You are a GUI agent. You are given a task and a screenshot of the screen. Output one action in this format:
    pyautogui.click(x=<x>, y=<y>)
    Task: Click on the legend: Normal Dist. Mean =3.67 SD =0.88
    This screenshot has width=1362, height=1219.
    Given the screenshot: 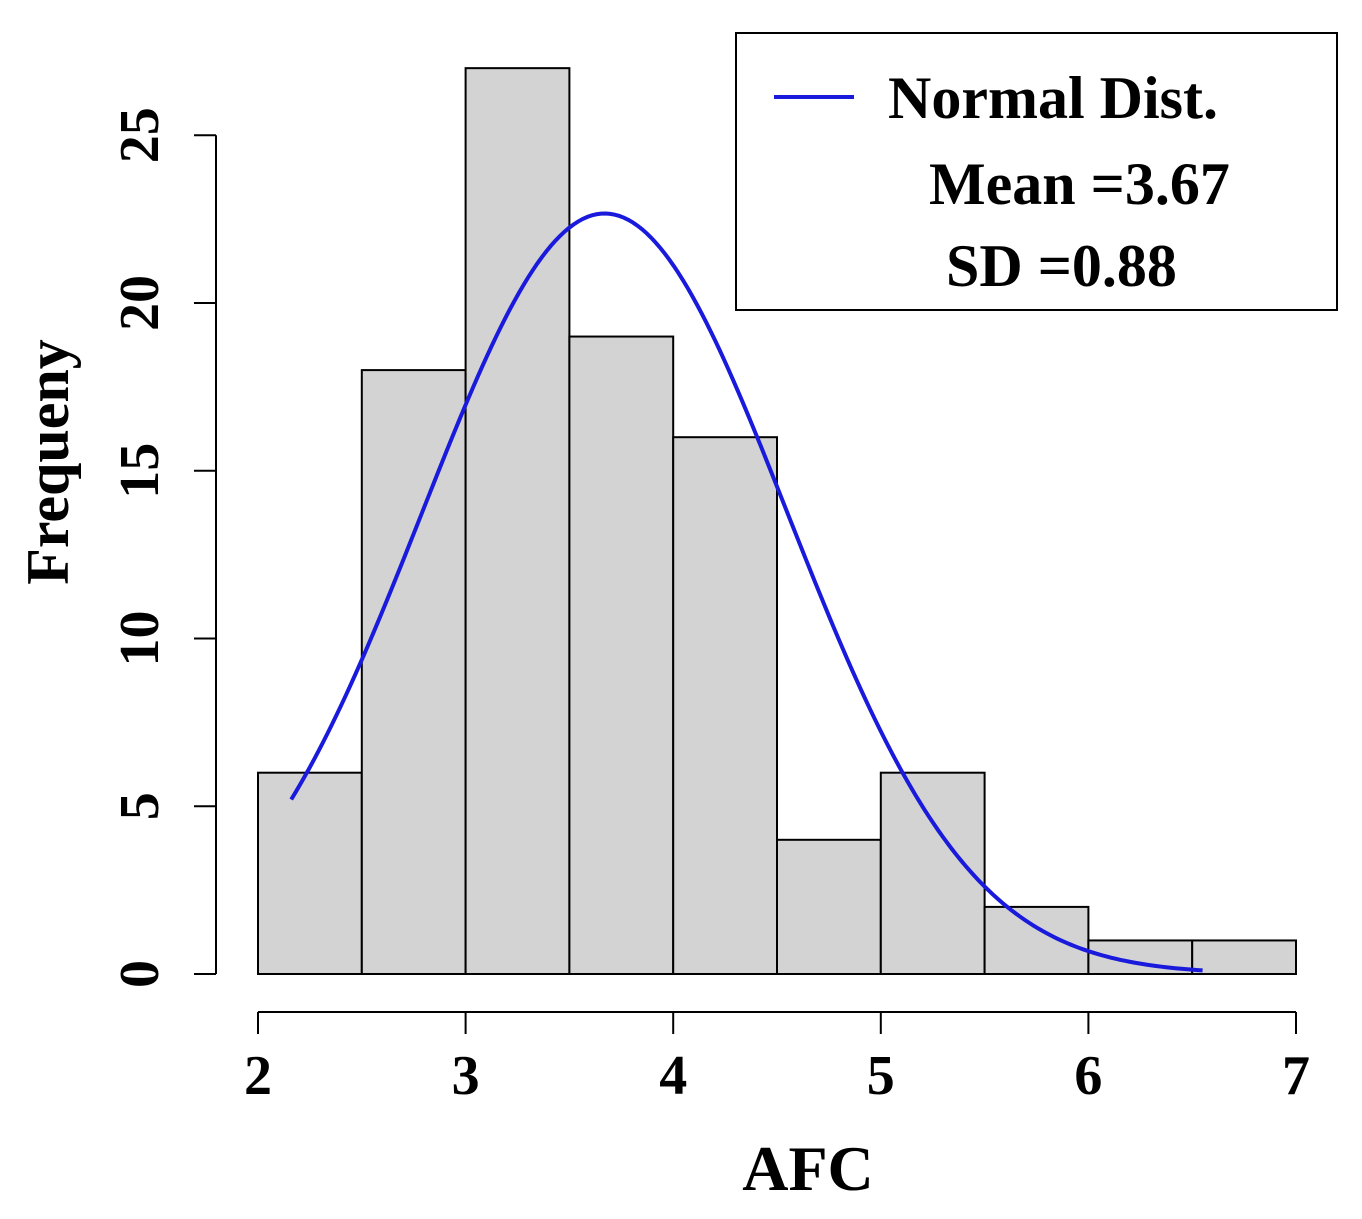 What is the action you would take?
    pyautogui.click(x=1036, y=171)
    